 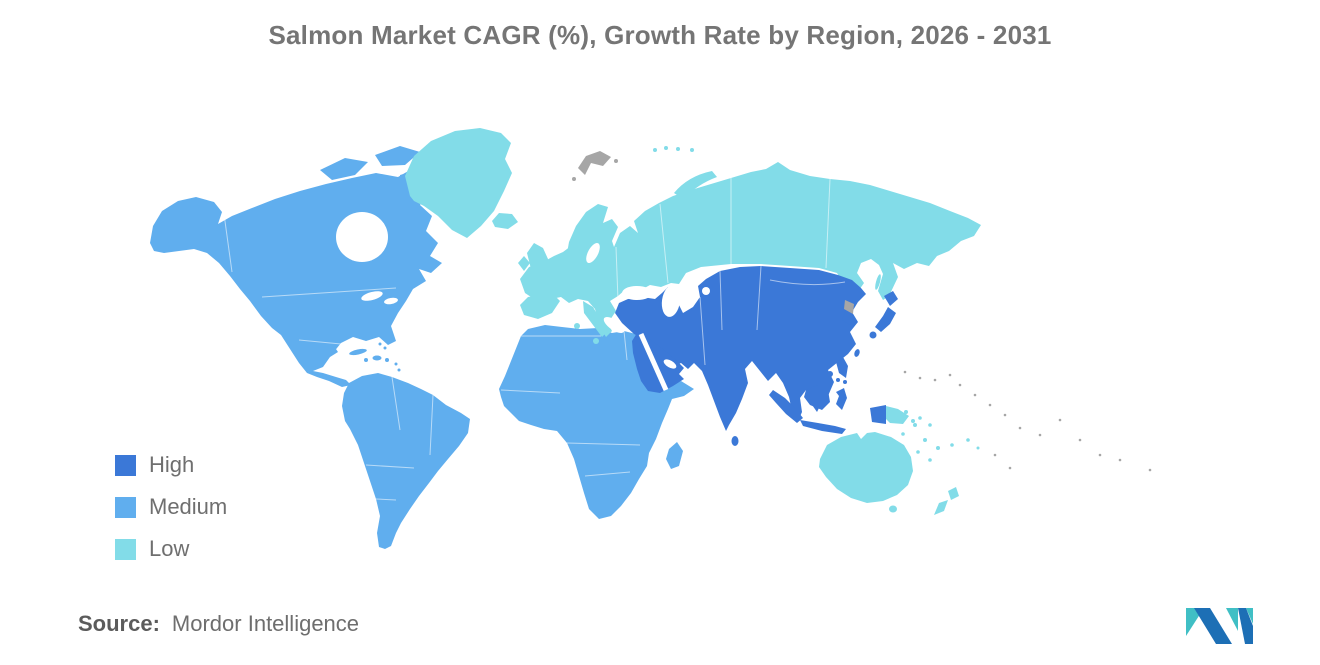 I want to click on region-madagascar, so click(x=674, y=455).